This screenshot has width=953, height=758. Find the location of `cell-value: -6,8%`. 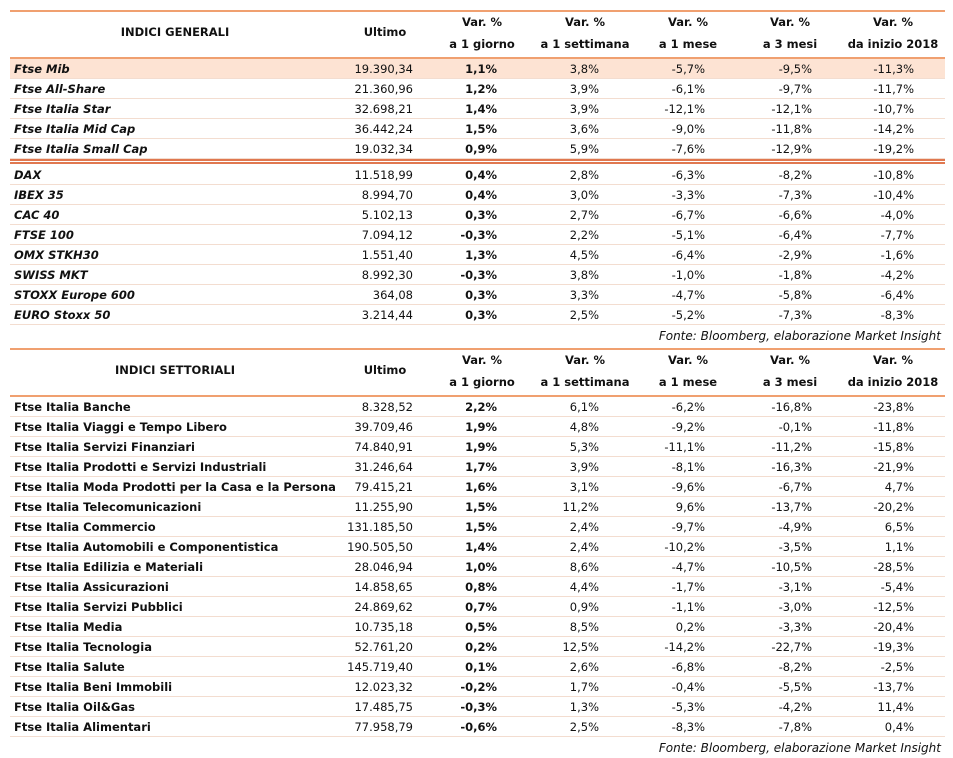

cell-value: -6,8% is located at coordinates (688, 667).